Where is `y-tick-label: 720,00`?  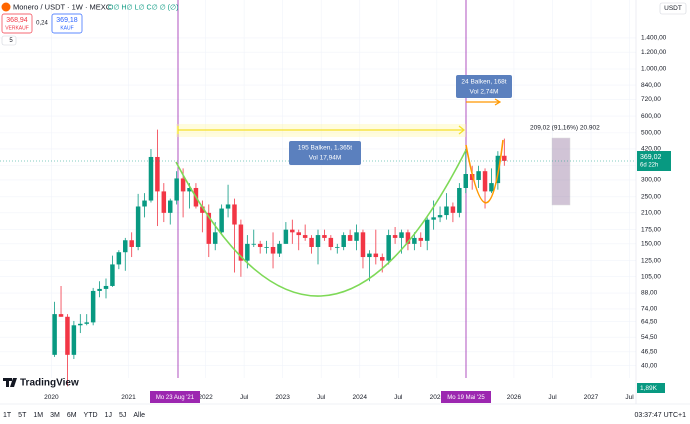 y-tick-label: 720,00 is located at coordinates (651, 99).